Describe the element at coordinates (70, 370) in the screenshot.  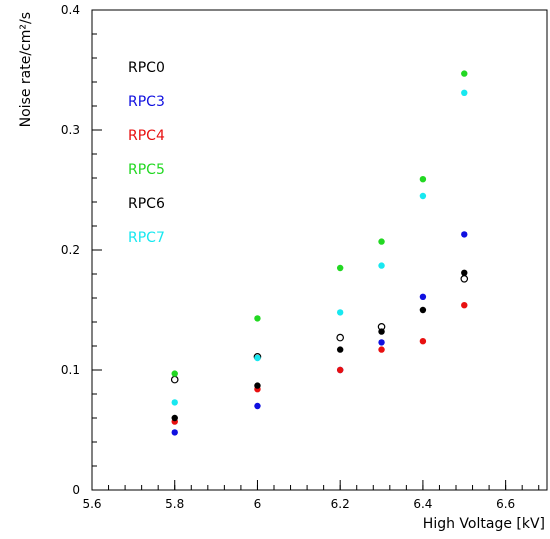
I see `y-tick-label: 0.1` at that location.